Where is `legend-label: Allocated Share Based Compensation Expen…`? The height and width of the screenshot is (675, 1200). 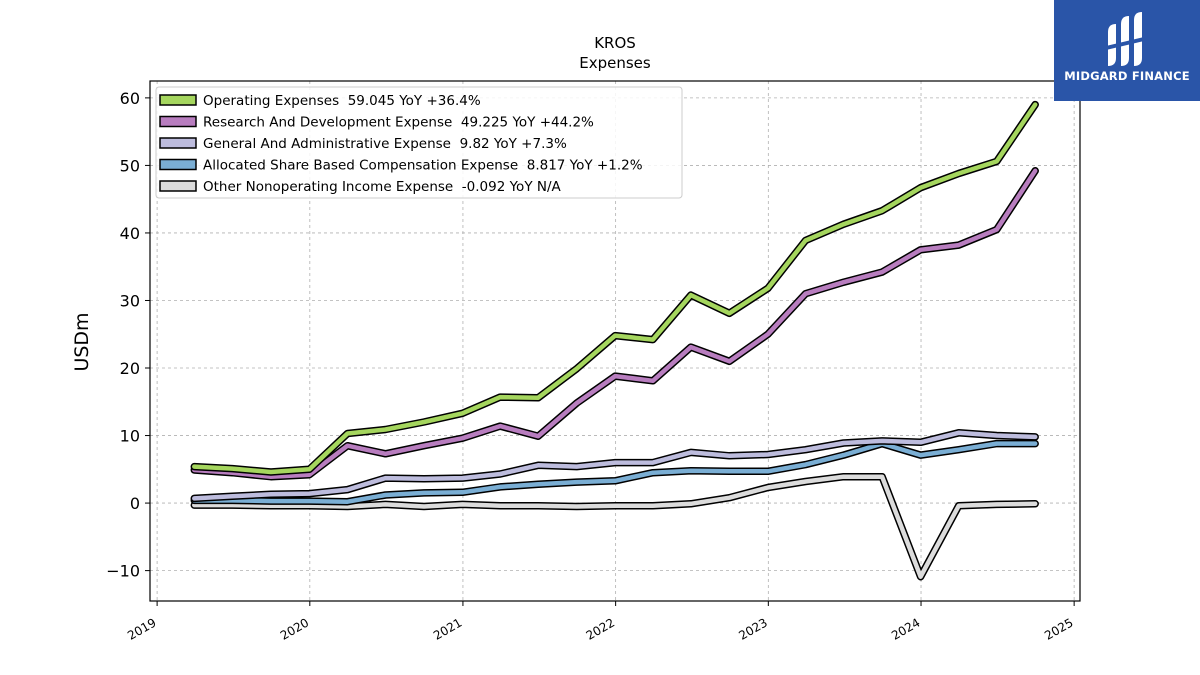
legend-label: Allocated Share Based Compensation Expen… is located at coordinates (423, 166).